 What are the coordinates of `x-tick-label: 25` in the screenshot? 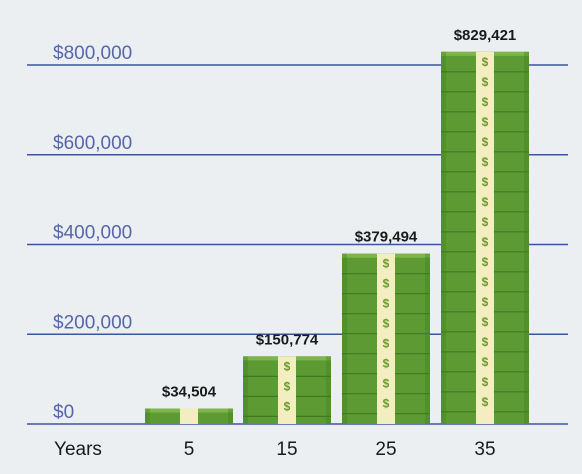 It's located at (385, 449).